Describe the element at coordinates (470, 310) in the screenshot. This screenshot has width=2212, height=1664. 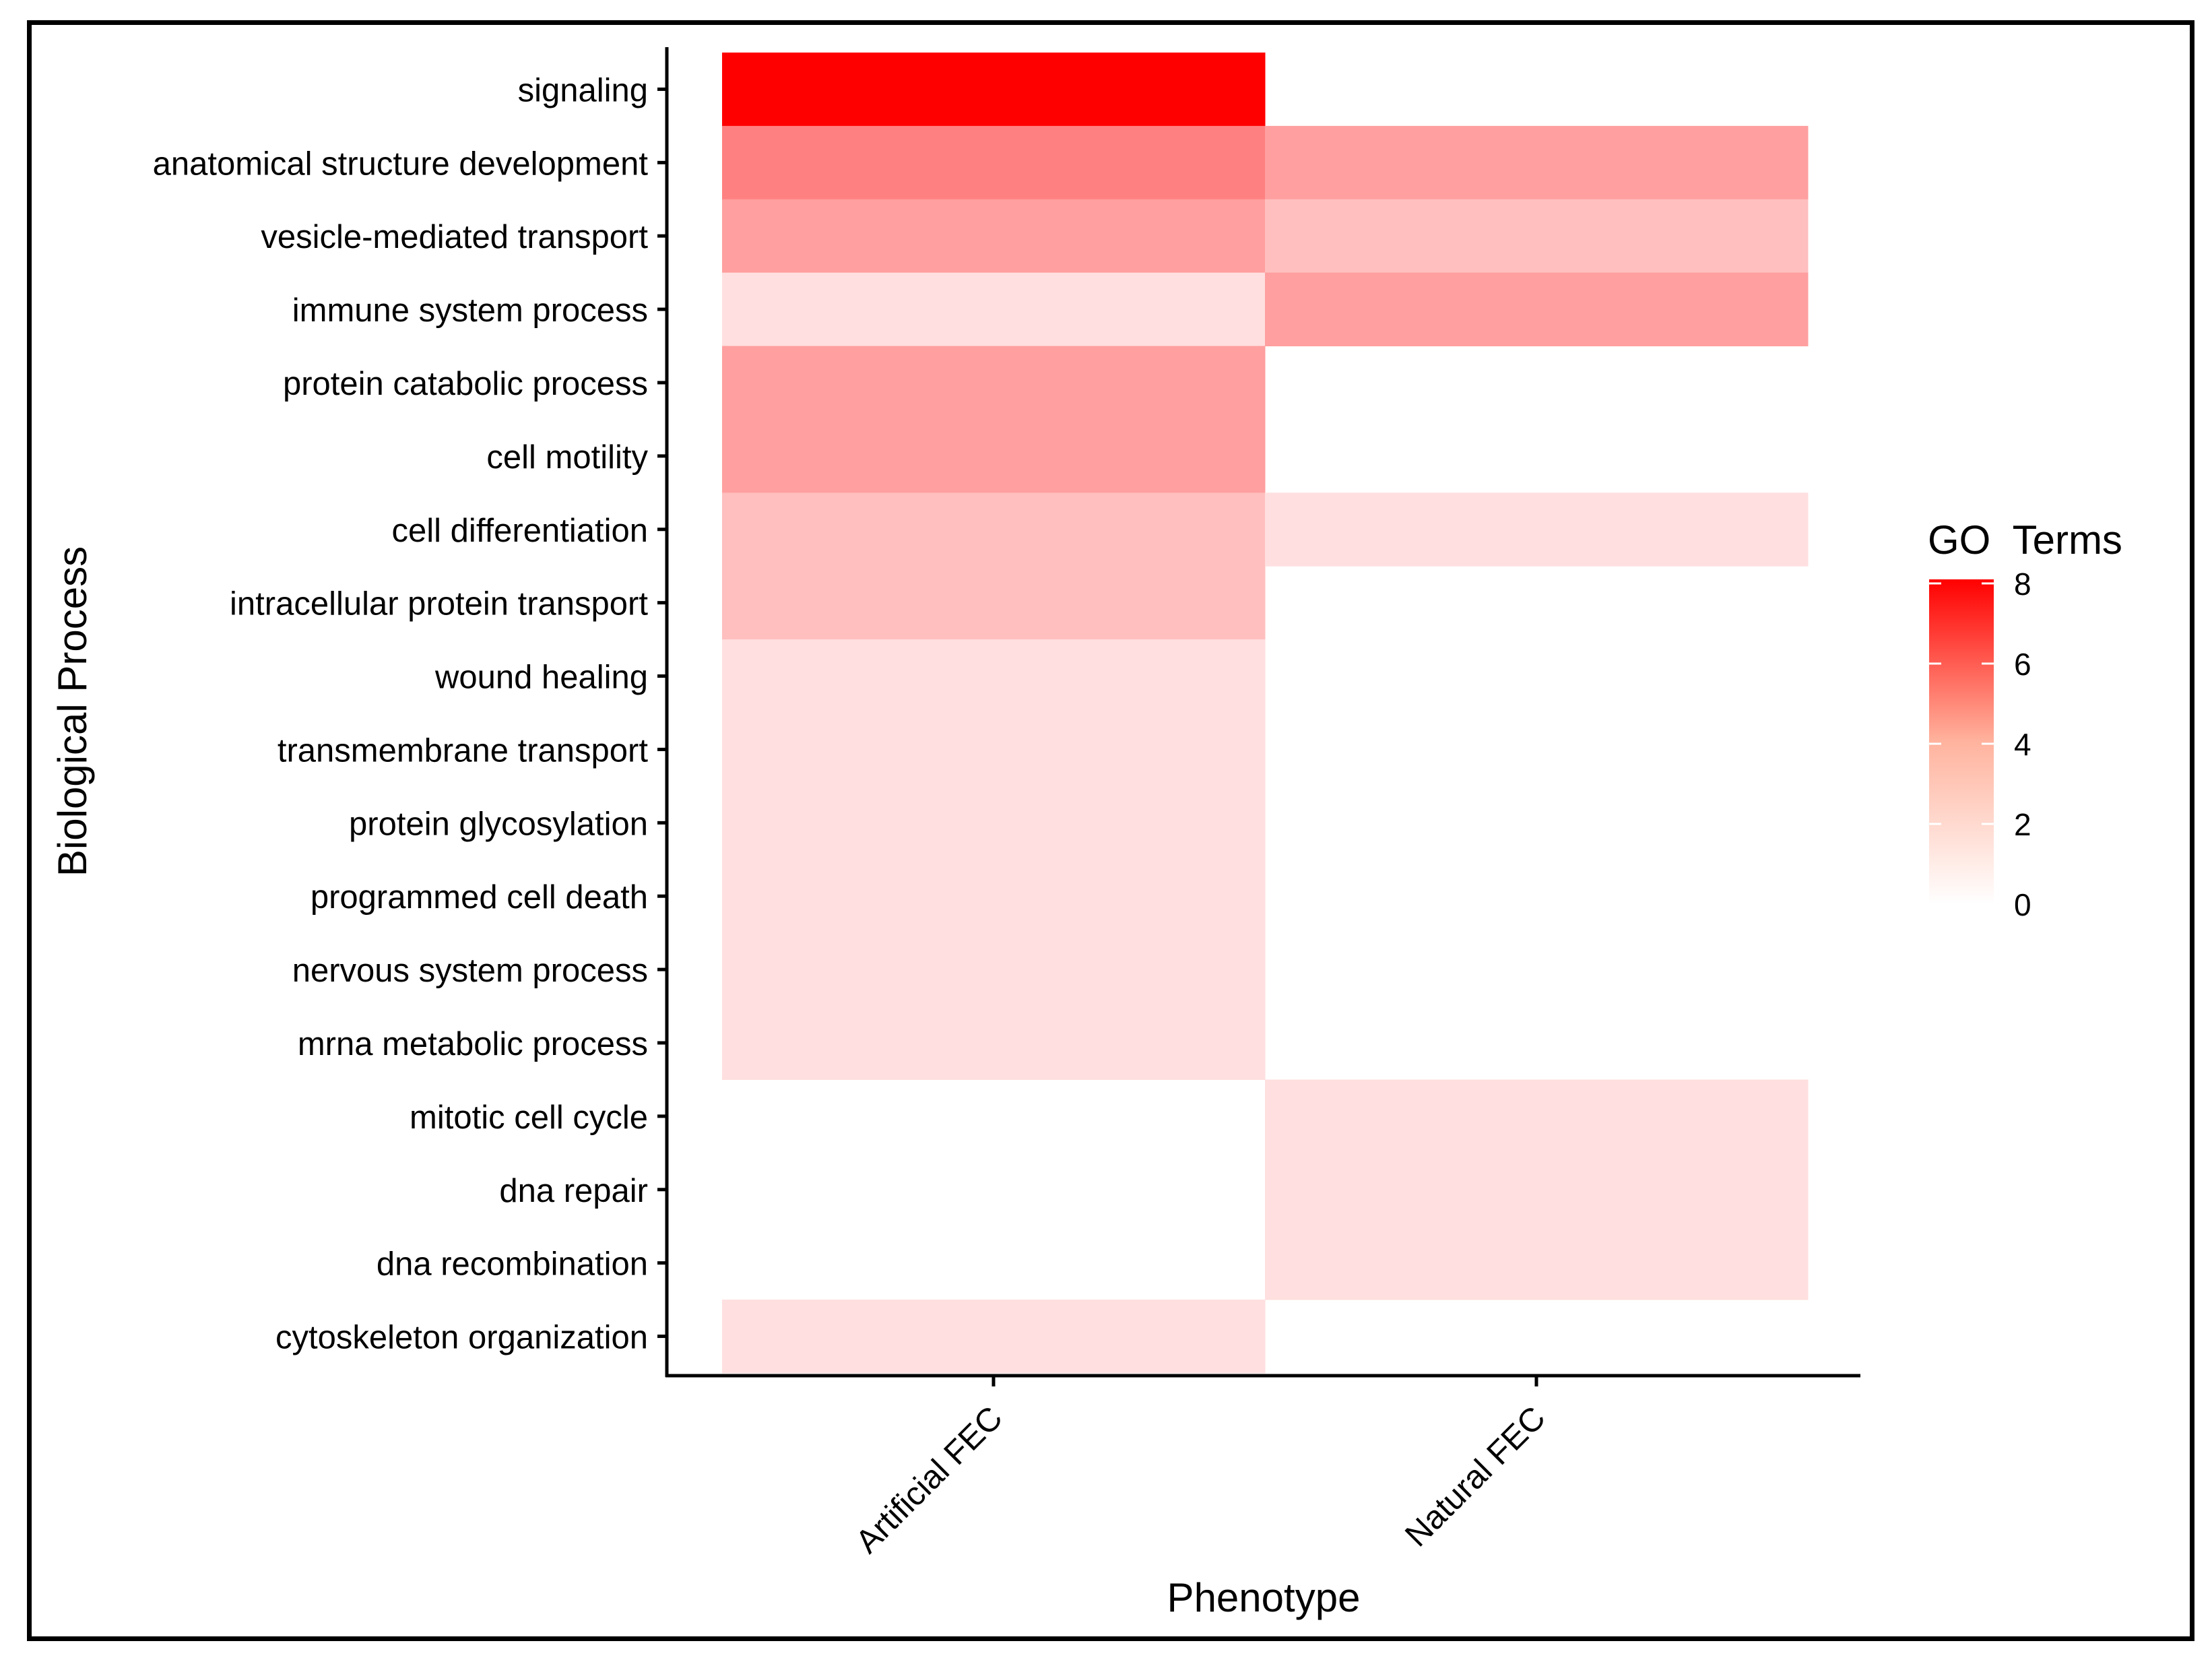
I see `y-tick-label-immune-system-process: immune system process` at that location.